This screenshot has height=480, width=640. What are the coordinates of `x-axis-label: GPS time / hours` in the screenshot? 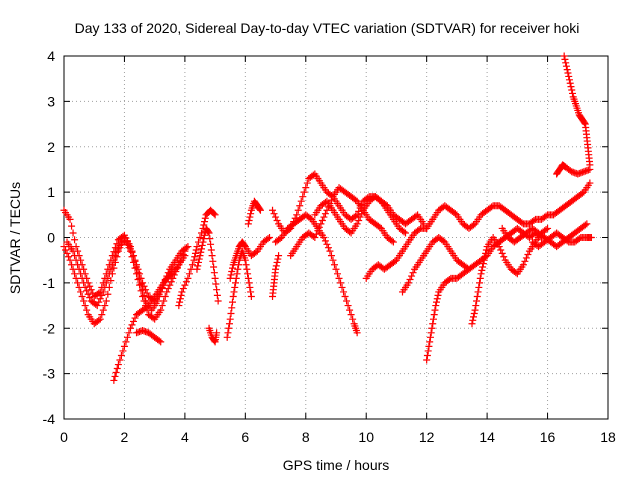 It's located at (336, 465).